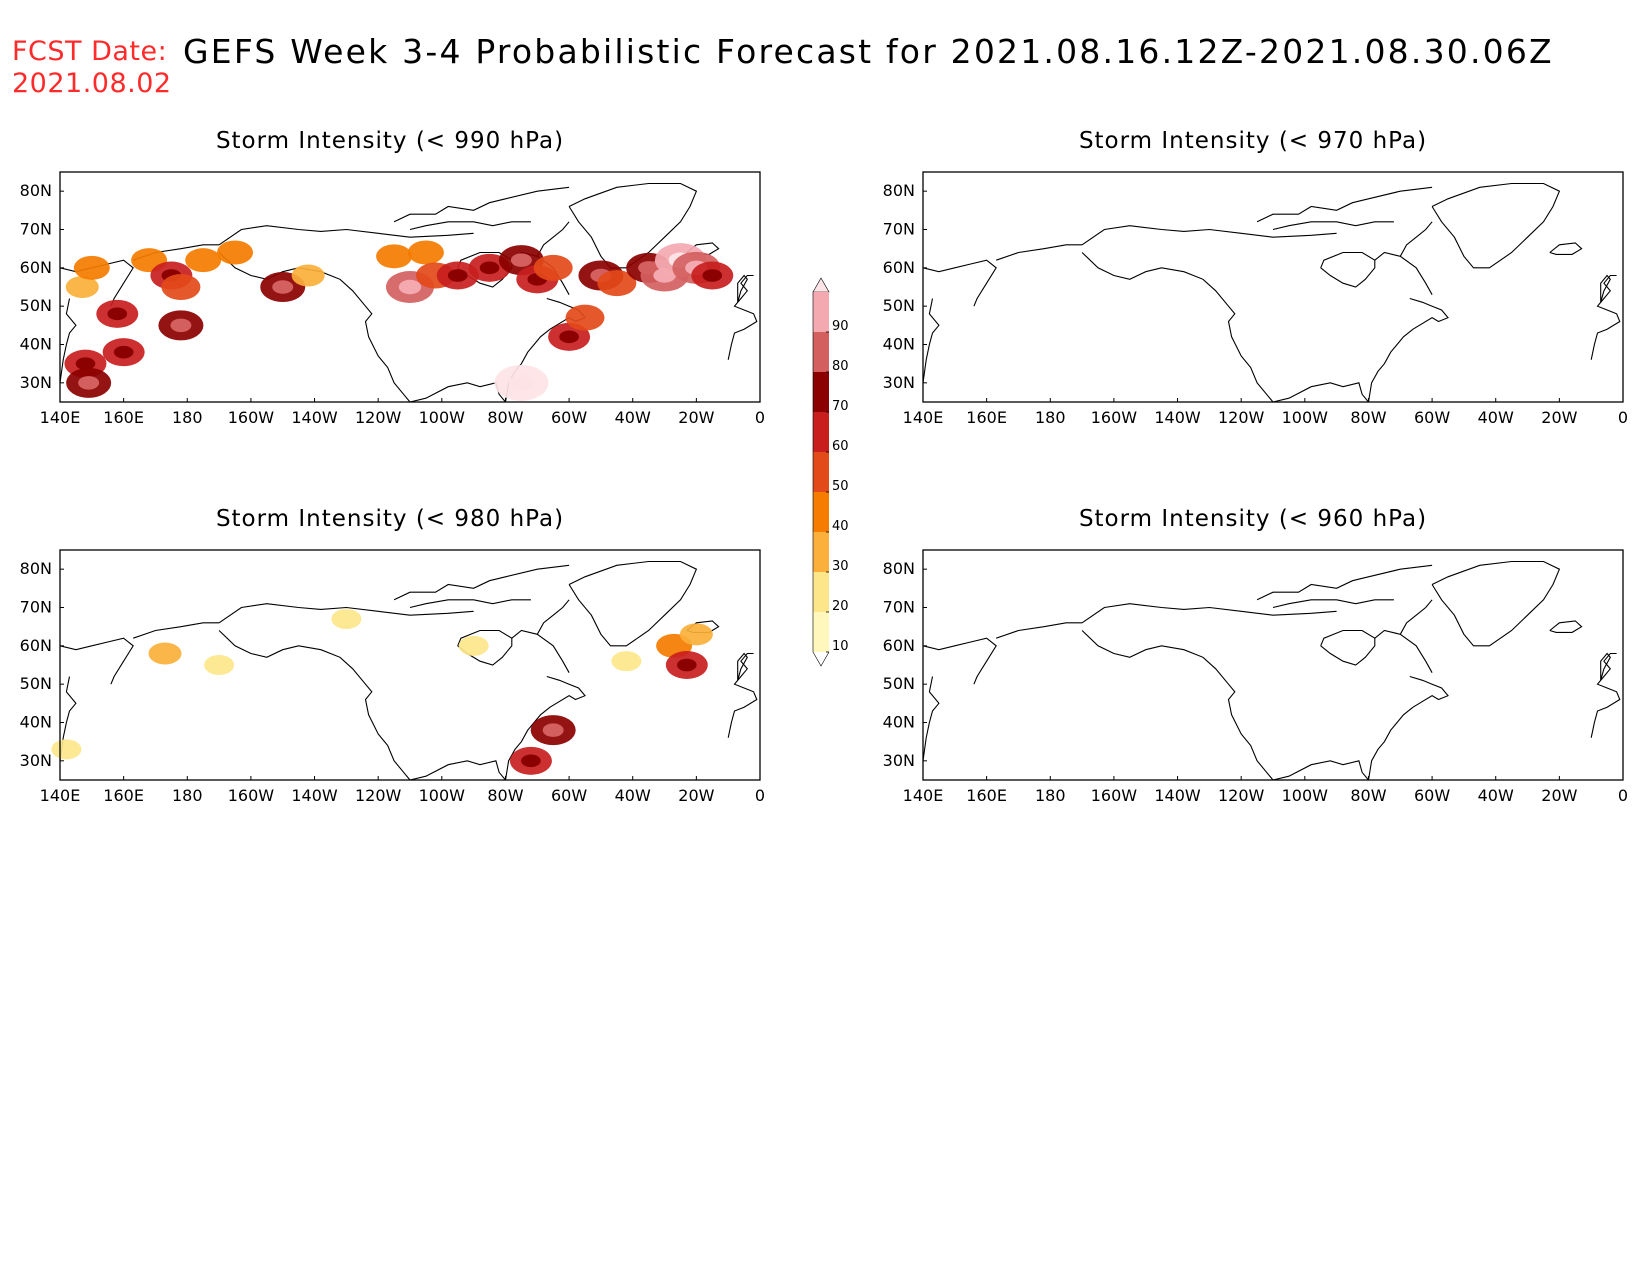  I want to click on lon-label: 180, so click(1050, 795).